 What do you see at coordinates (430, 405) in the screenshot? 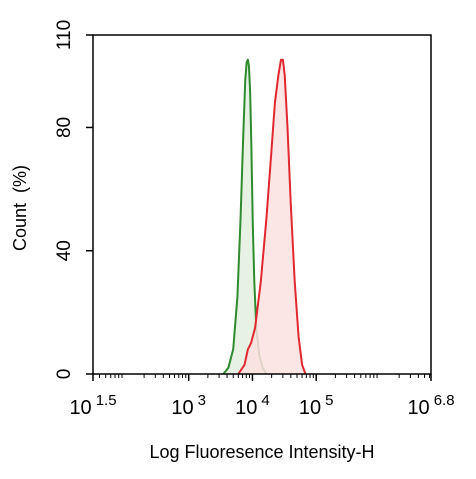
I see `x-tick-label: 10 6.8` at bounding box center [430, 405].